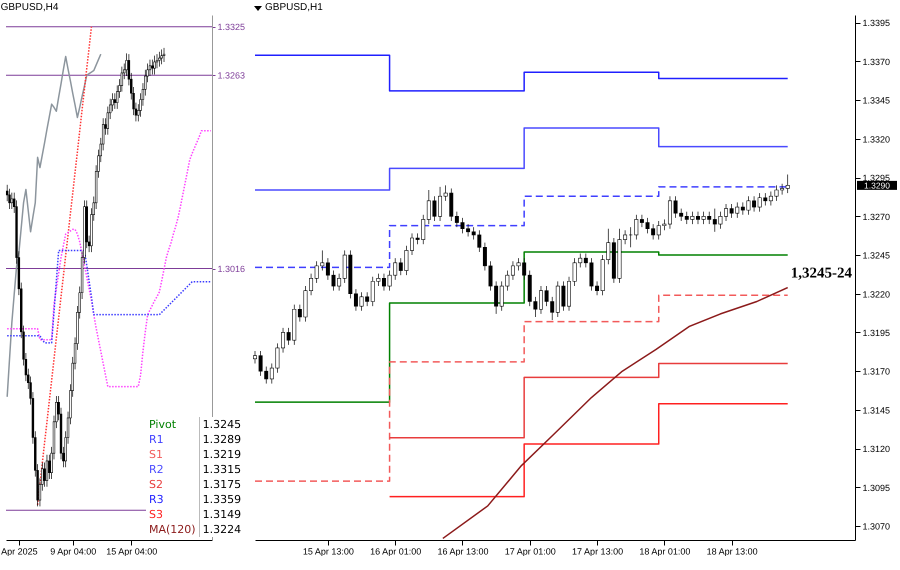 The image size is (900, 570). What do you see at coordinates (328, 551) in the screenshot?
I see `x-tick-label: 15 Apr 13:00` at bounding box center [328, 551].